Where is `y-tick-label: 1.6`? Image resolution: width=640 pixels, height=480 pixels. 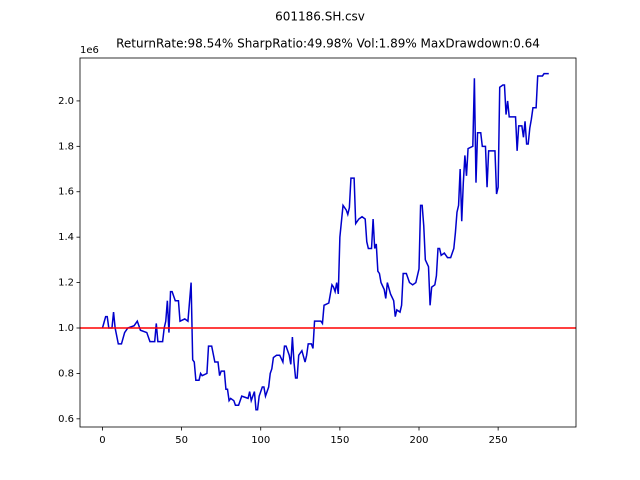 y-tick-label: 1.6 is located at coordinates (66, 192).